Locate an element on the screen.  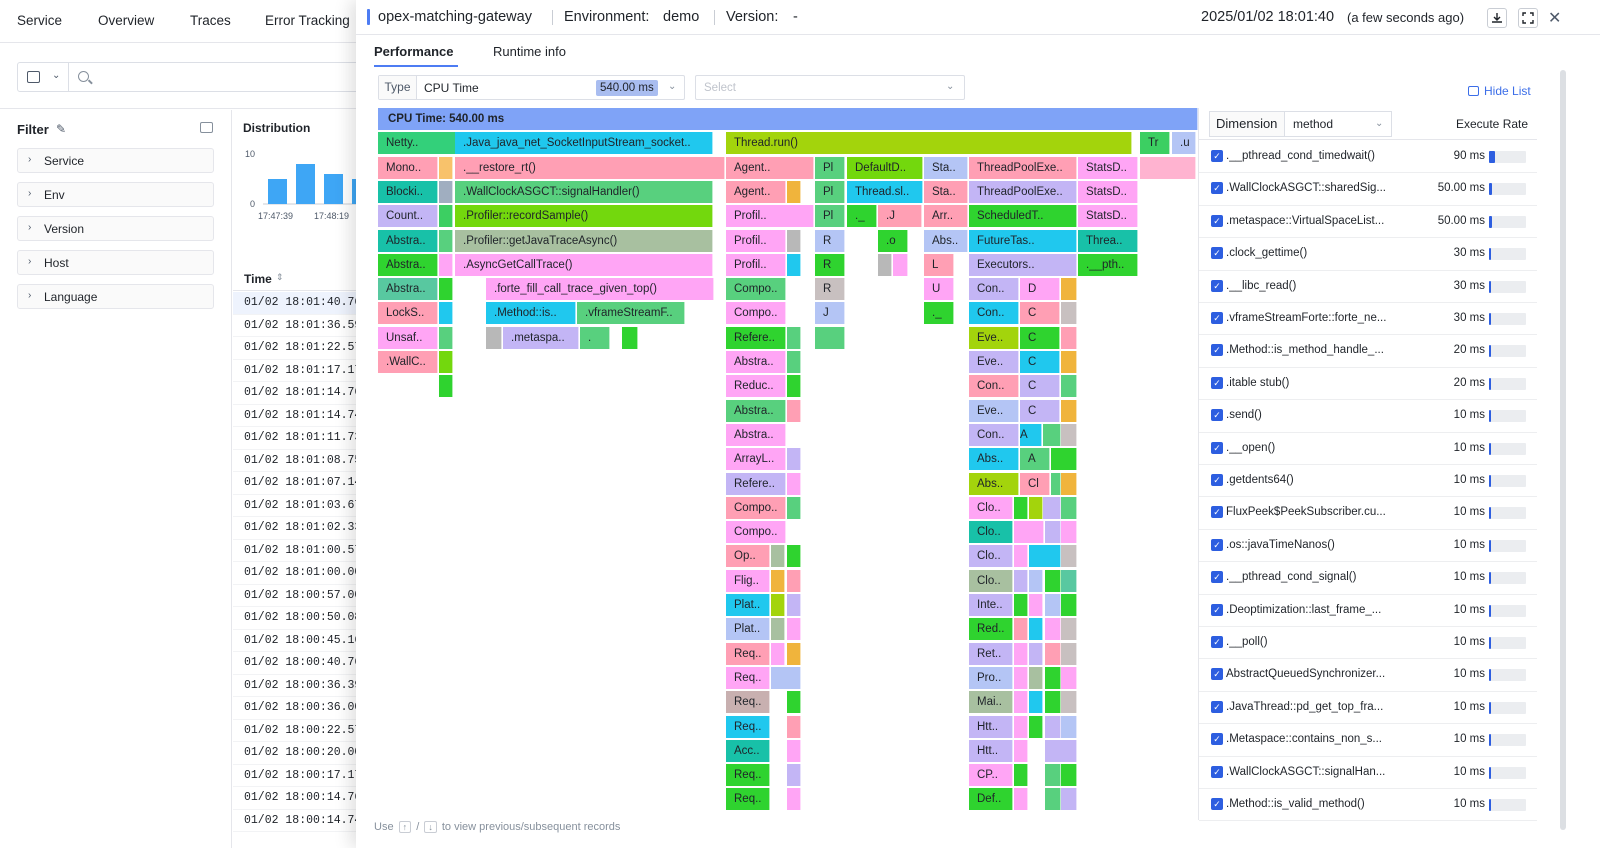
flame-frame: Unsaf.. is located at coordinates (408, 337).